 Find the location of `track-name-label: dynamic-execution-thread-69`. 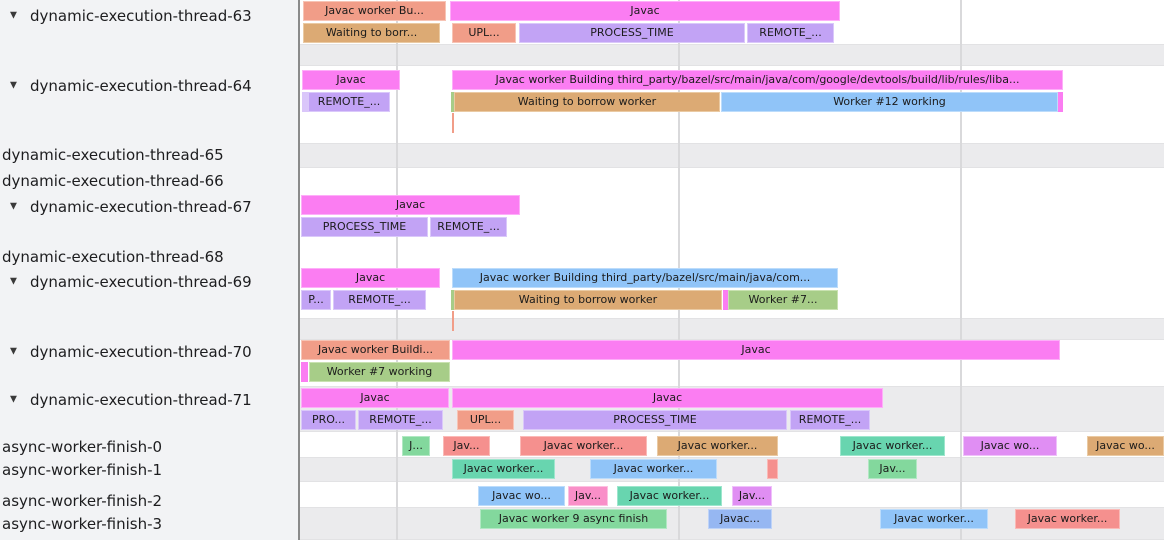

track-name-label: dynamic-execution-thread-69 is located at coordinates (141, 282).